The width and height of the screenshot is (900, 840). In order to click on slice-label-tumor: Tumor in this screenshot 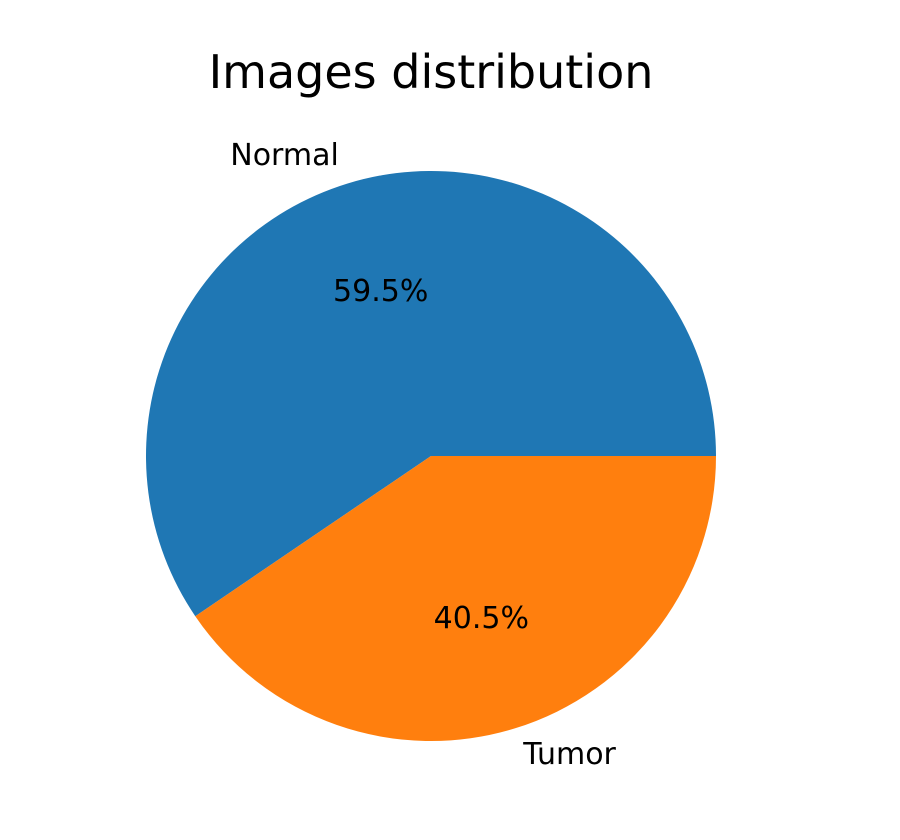, I will do `click(569, 754)`.